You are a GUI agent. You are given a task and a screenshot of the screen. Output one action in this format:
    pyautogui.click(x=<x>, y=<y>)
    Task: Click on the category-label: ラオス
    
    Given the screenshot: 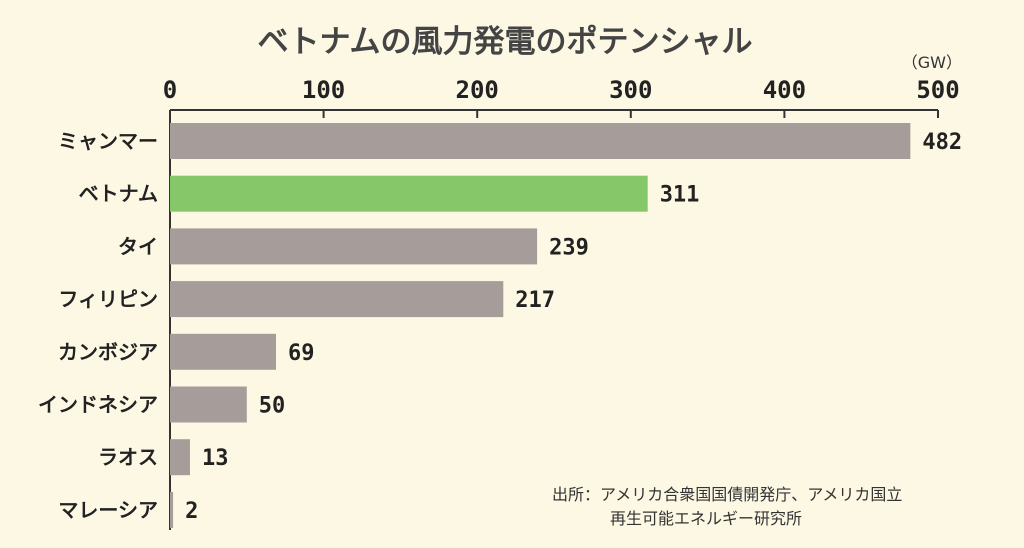 What is the action you would take?
    pyautogui.click(x=128, y=457)
    